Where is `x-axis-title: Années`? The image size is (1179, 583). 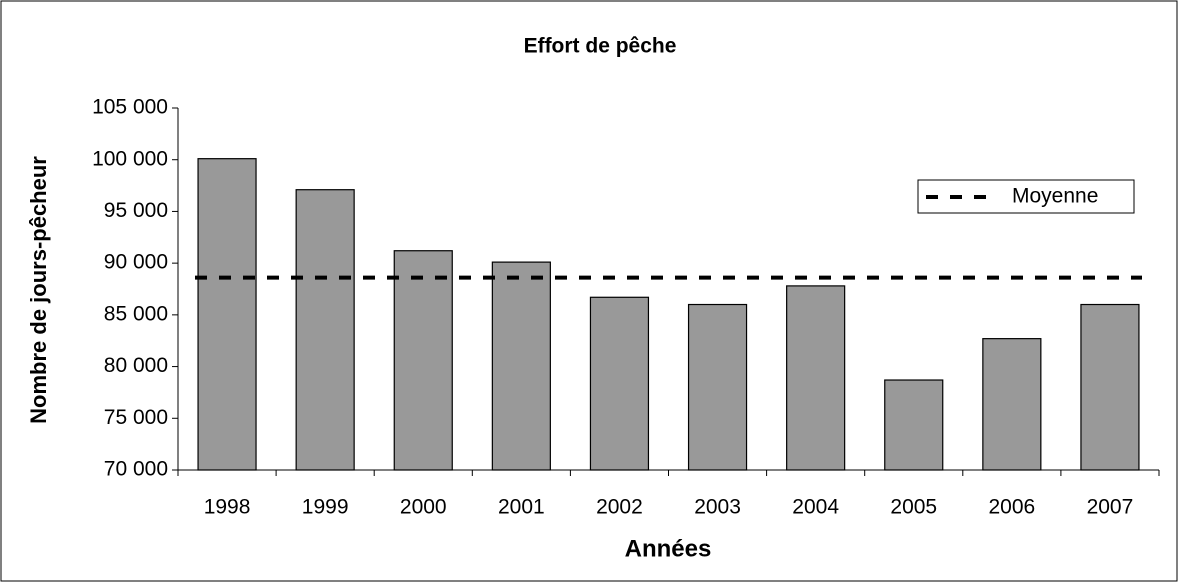 x-axis-title: Années is located at coordinates (668, 548).